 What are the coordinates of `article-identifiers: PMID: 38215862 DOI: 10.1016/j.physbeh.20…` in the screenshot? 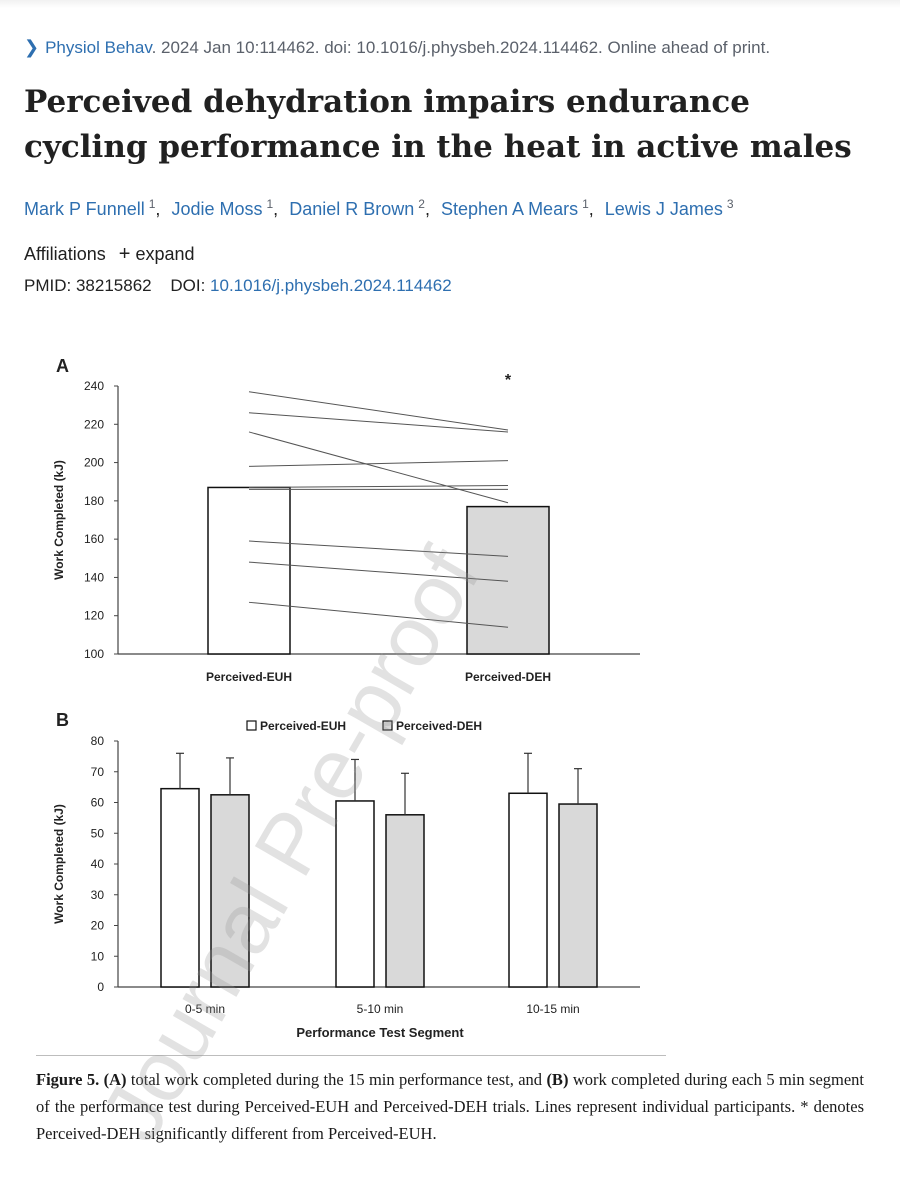 It's located at (238, 286).